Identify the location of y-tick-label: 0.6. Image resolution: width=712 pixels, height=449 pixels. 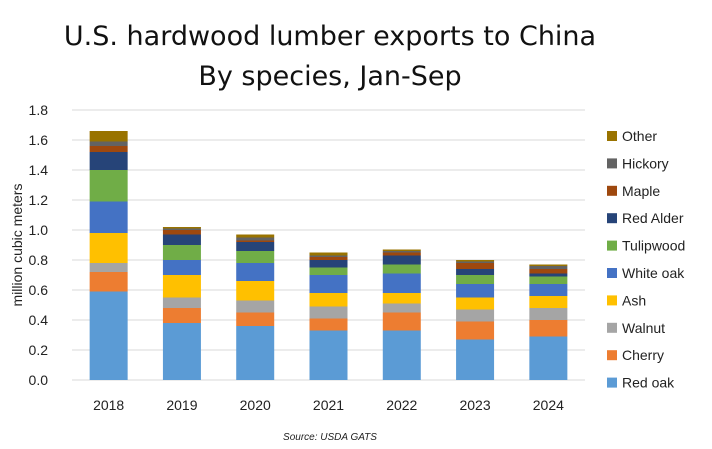
(39, 290).